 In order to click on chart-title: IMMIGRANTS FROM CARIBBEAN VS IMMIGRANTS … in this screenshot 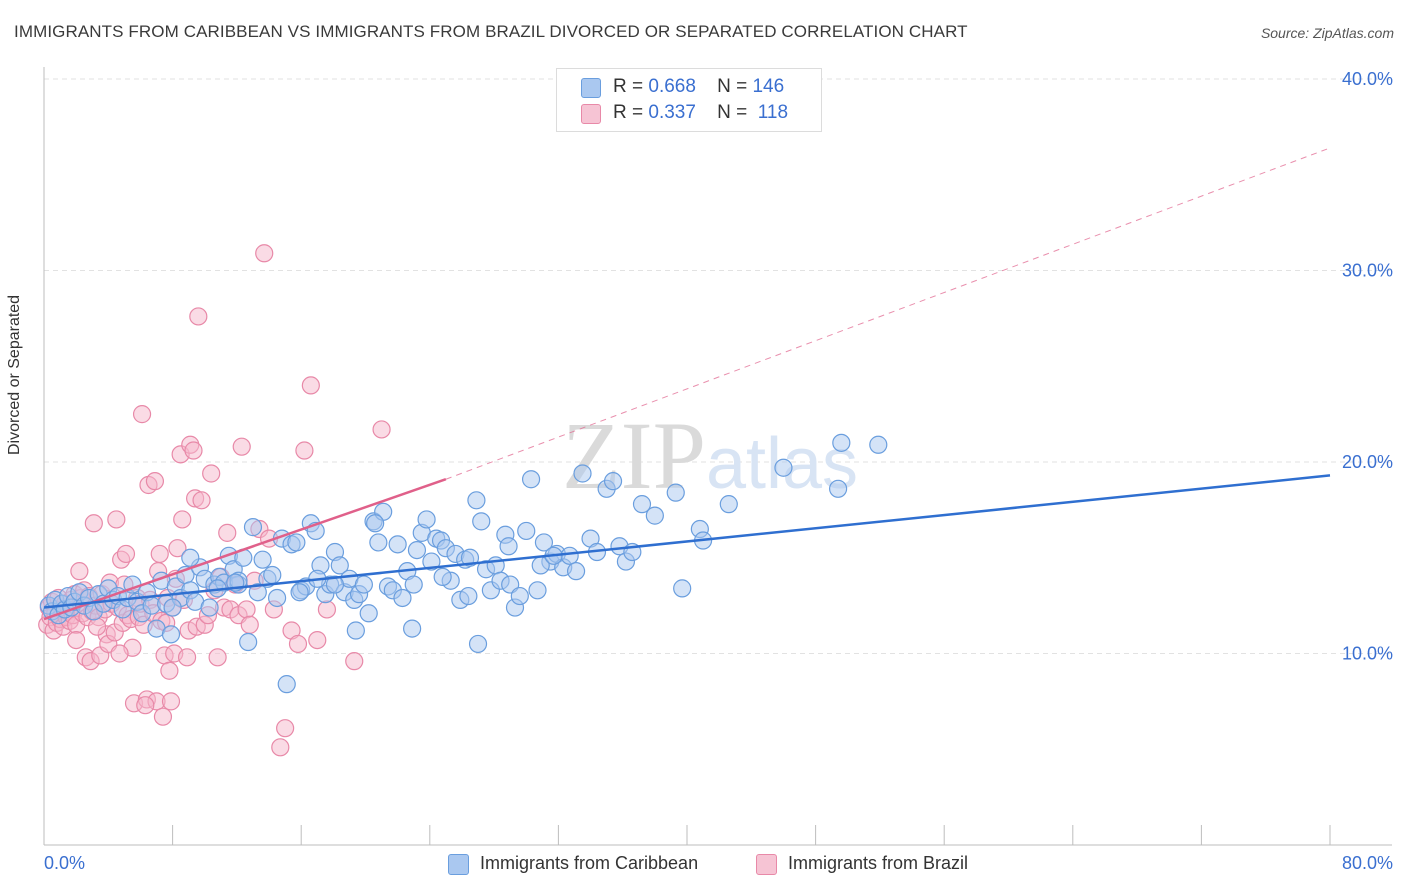, I will do `click(491, 31)`.